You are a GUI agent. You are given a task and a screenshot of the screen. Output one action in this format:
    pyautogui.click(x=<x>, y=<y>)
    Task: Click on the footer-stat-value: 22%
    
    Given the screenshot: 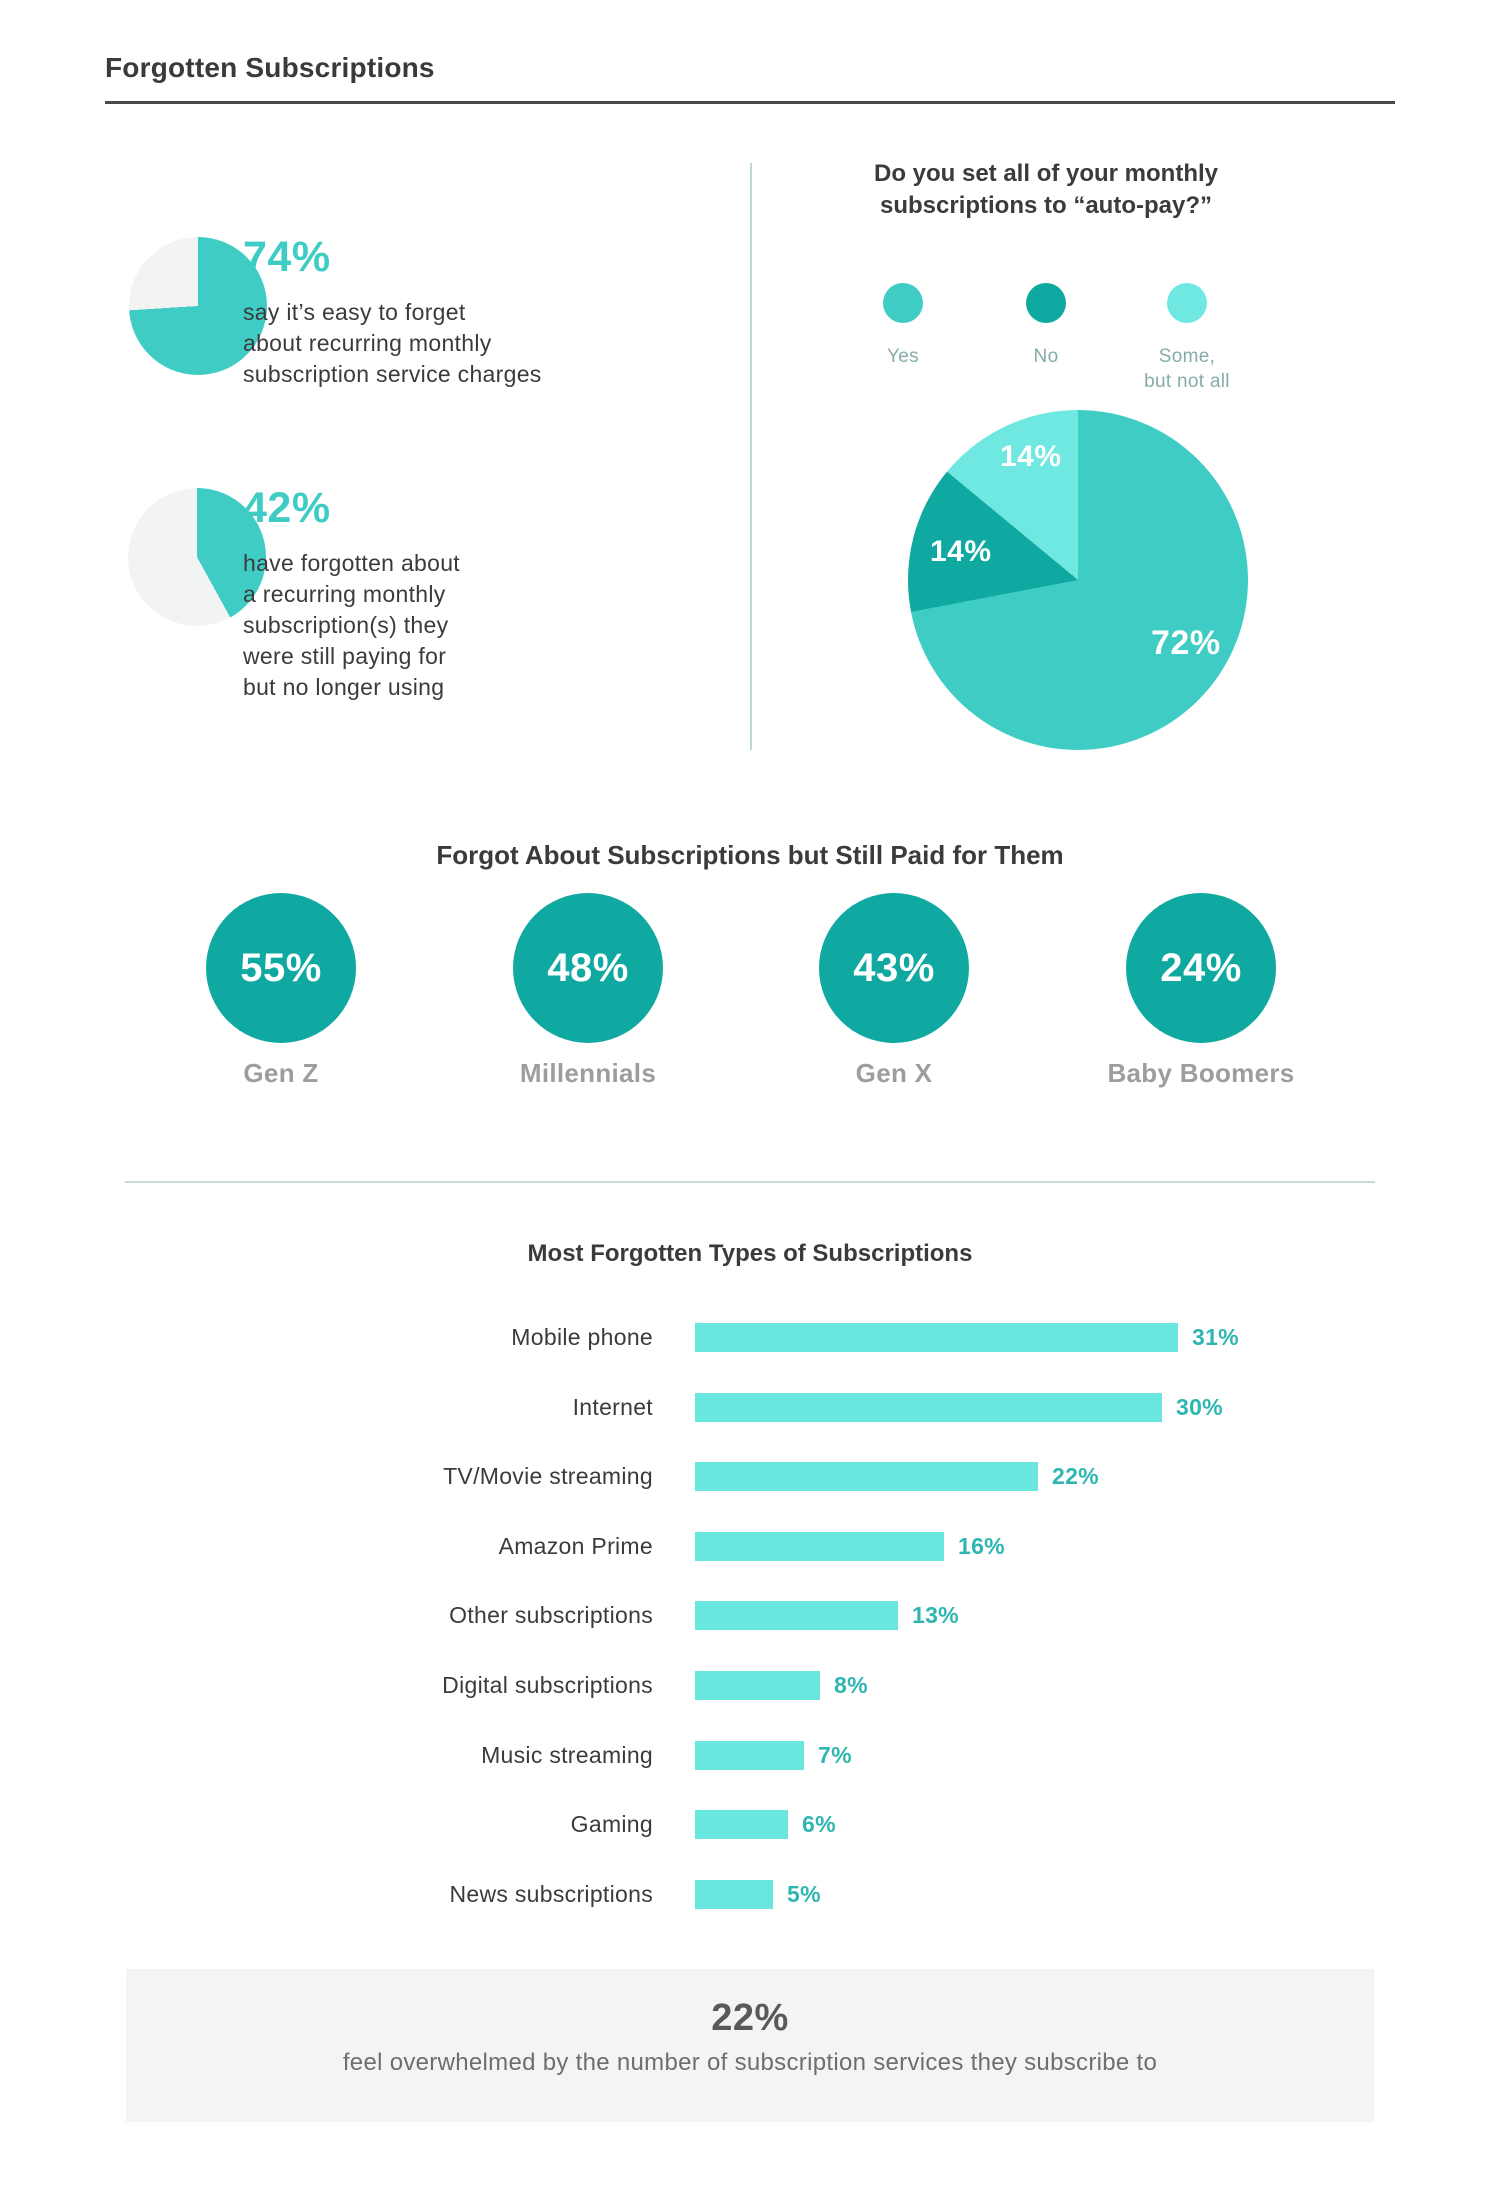 What is the action you would take?
    pyautogui.click(x=750, y=2018)
    